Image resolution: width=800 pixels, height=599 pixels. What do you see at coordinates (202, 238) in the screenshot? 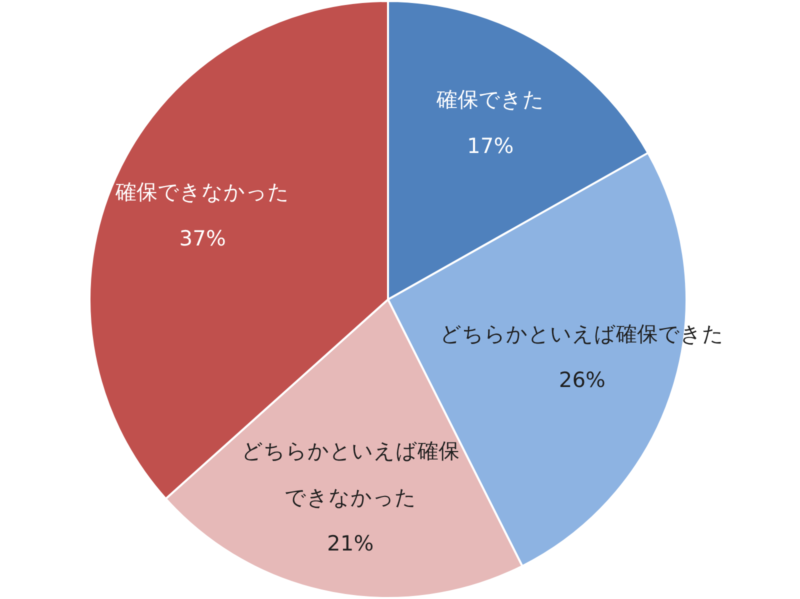
I see `data-label: 37%` at bounding box center [202, 238].